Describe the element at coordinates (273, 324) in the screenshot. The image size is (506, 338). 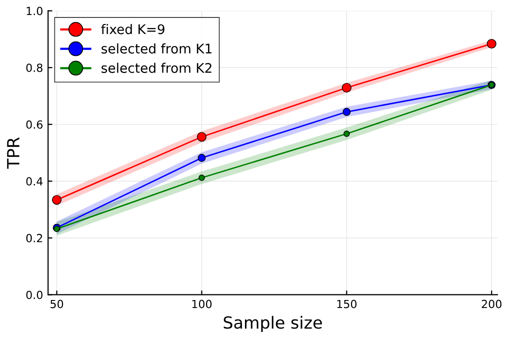
I see `x-axis-title: Sample size` at that location.